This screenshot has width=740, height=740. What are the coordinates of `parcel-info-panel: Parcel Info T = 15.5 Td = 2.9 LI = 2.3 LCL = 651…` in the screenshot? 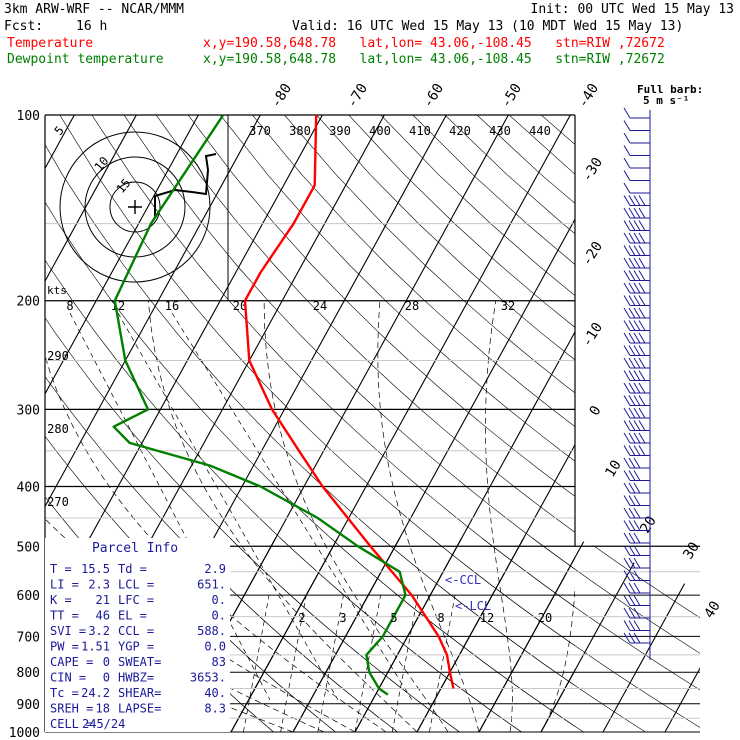 It's located at (137, 635).